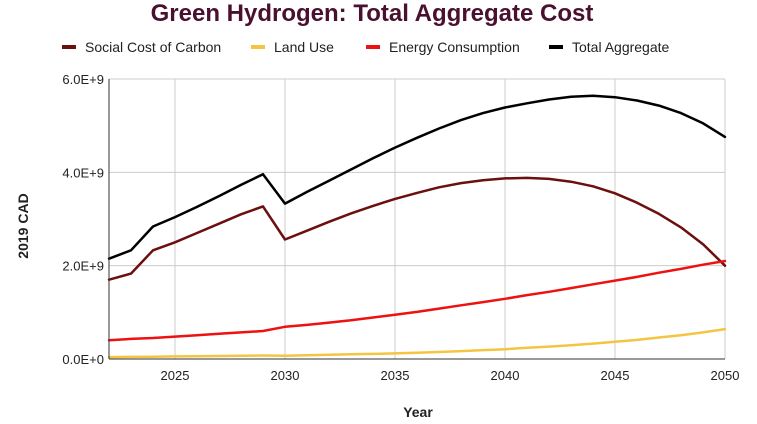 This screenshot has height=424, width=757. What do you see at coordinates (615, 375) in the screenshot?
I see `x-tick-label: 2045` at bounding box center [615, 375].